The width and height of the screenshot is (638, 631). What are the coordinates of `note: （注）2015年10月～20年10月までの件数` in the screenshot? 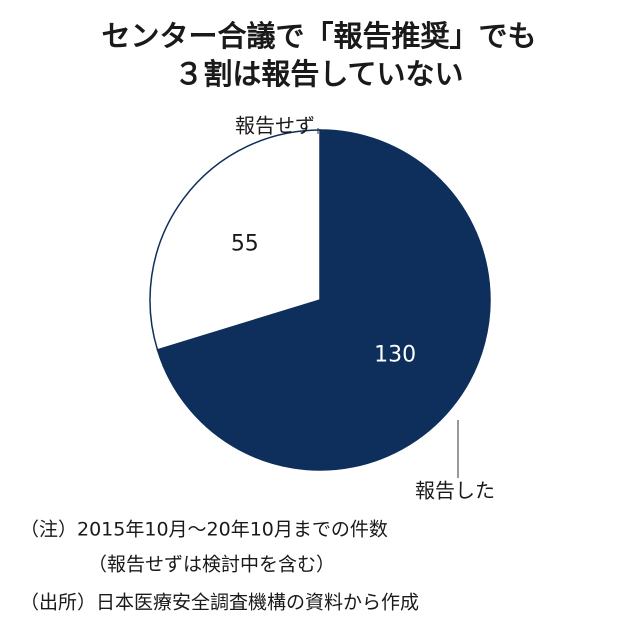 It's located at (204, 530).